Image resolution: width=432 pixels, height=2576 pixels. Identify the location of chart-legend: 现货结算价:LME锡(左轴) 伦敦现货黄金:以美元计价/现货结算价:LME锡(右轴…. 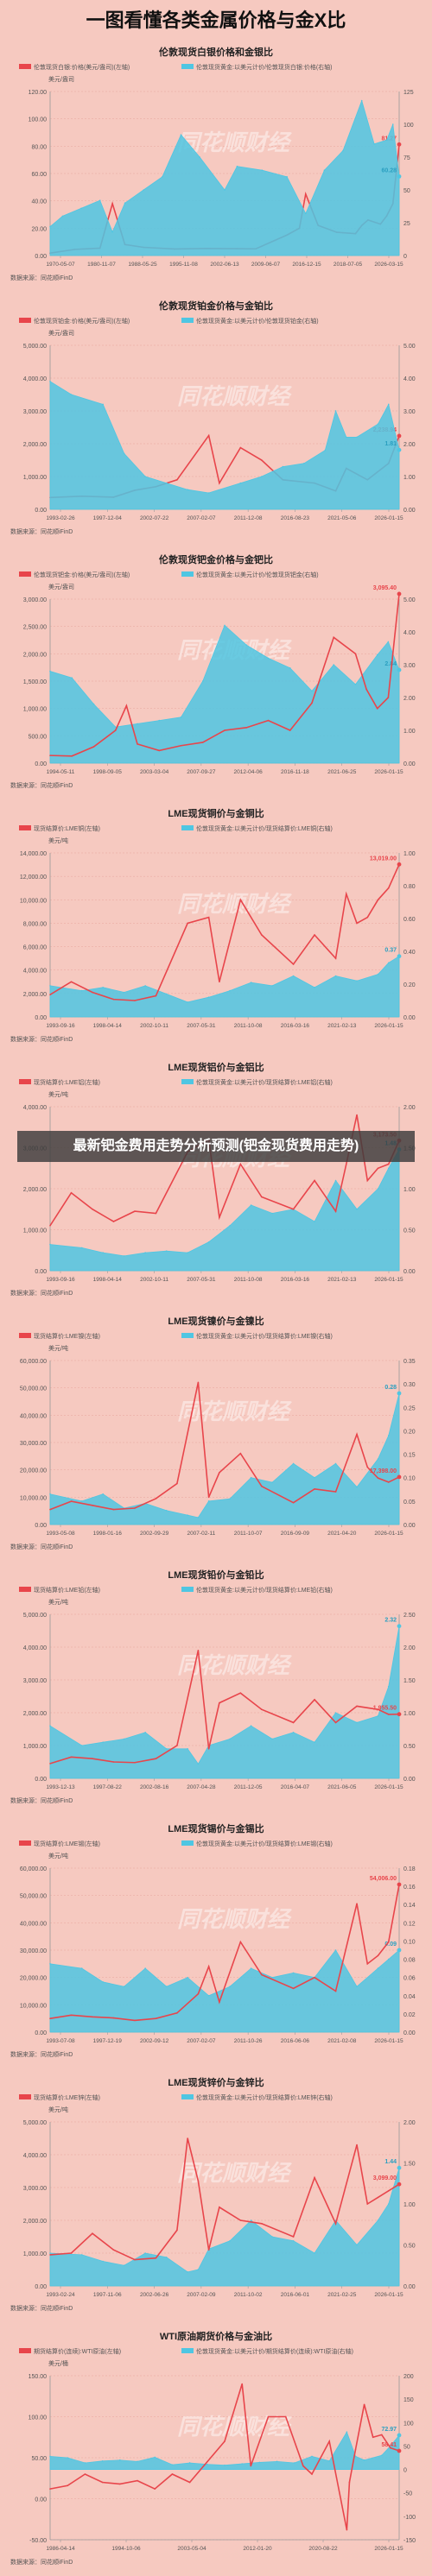
(176, 1843).